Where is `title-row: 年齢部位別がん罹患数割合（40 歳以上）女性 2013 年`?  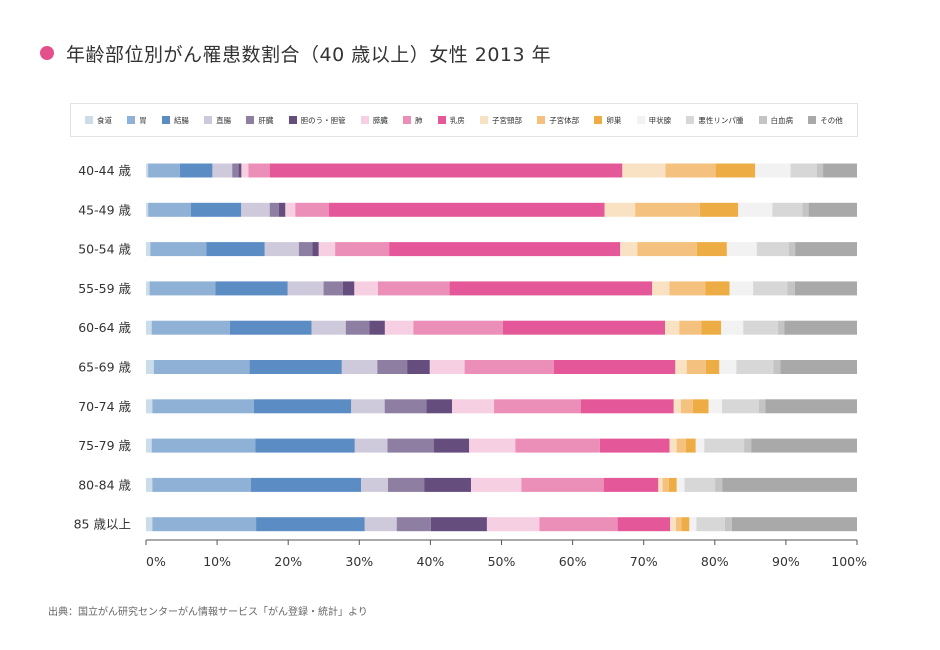 title-row: 年齢部位別がん罹患数割合（40 歳以上）女性 2013 年 is located at coordinates (295, 53).